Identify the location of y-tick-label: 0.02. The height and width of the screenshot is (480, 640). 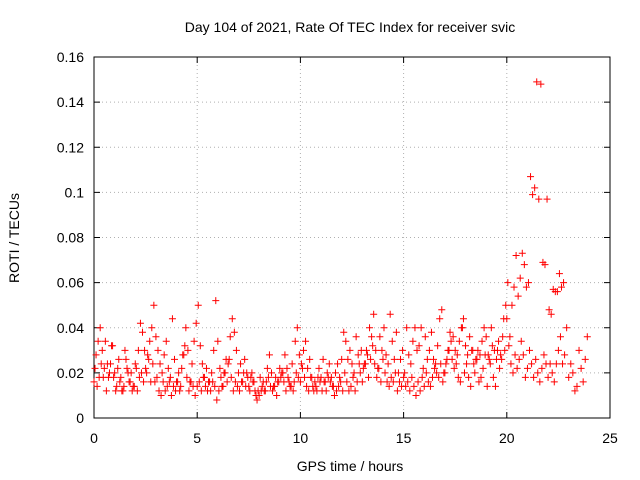
(70, 373).